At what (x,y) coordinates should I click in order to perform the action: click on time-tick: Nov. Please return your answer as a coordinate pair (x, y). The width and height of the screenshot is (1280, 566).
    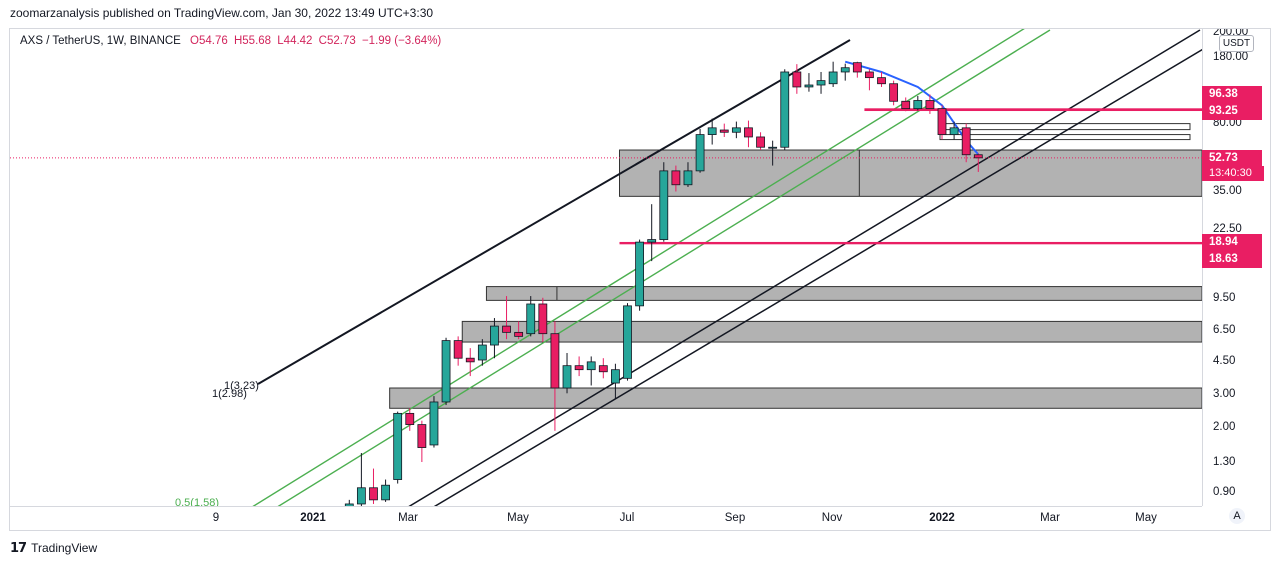
    Looking at the image, I should click on (832, 518).